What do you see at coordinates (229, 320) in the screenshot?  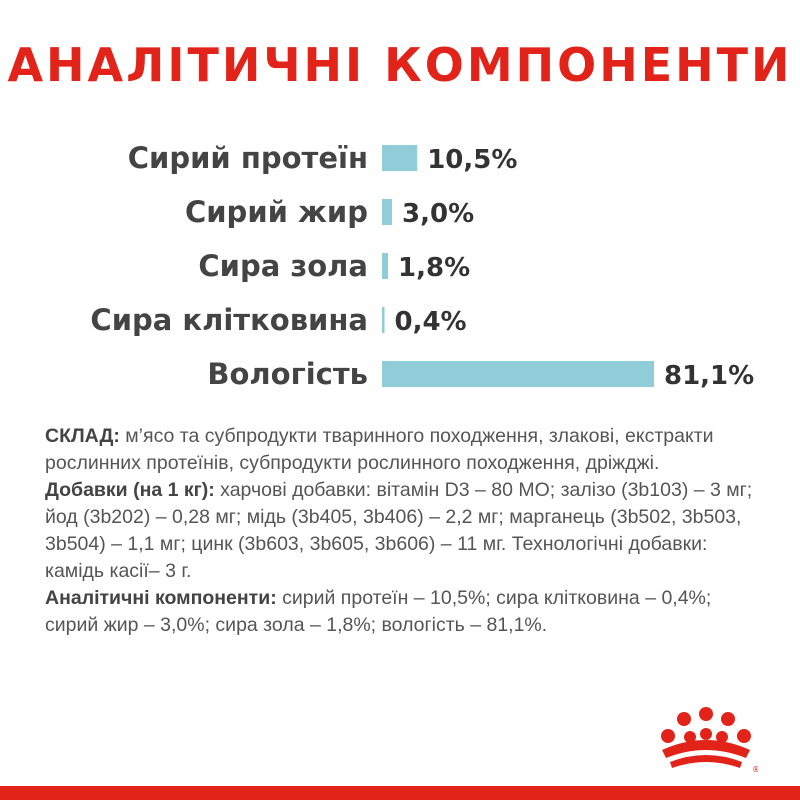 I see `category-label: Сира клітковина` at bounding box center [229, 320].